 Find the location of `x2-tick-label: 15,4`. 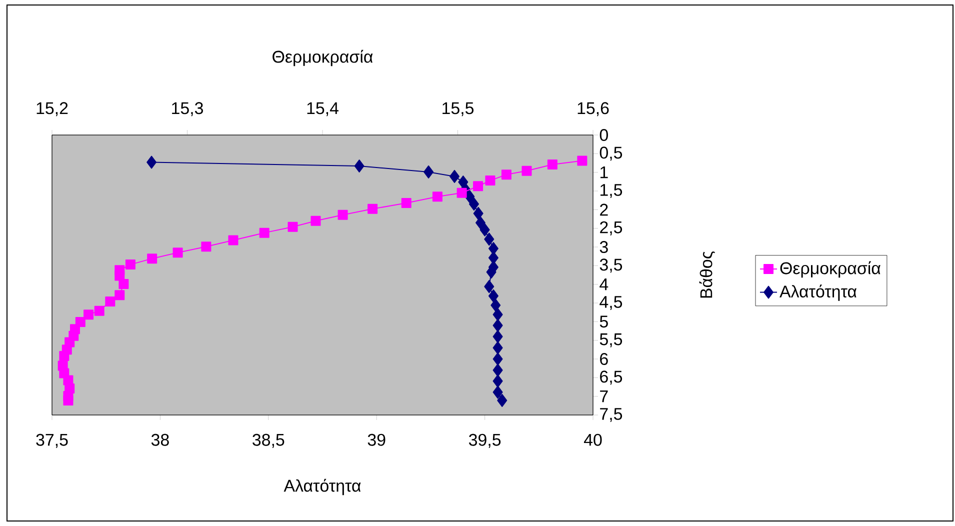

x2-tick-label: 15,4 is located at coordinates (322, 109).